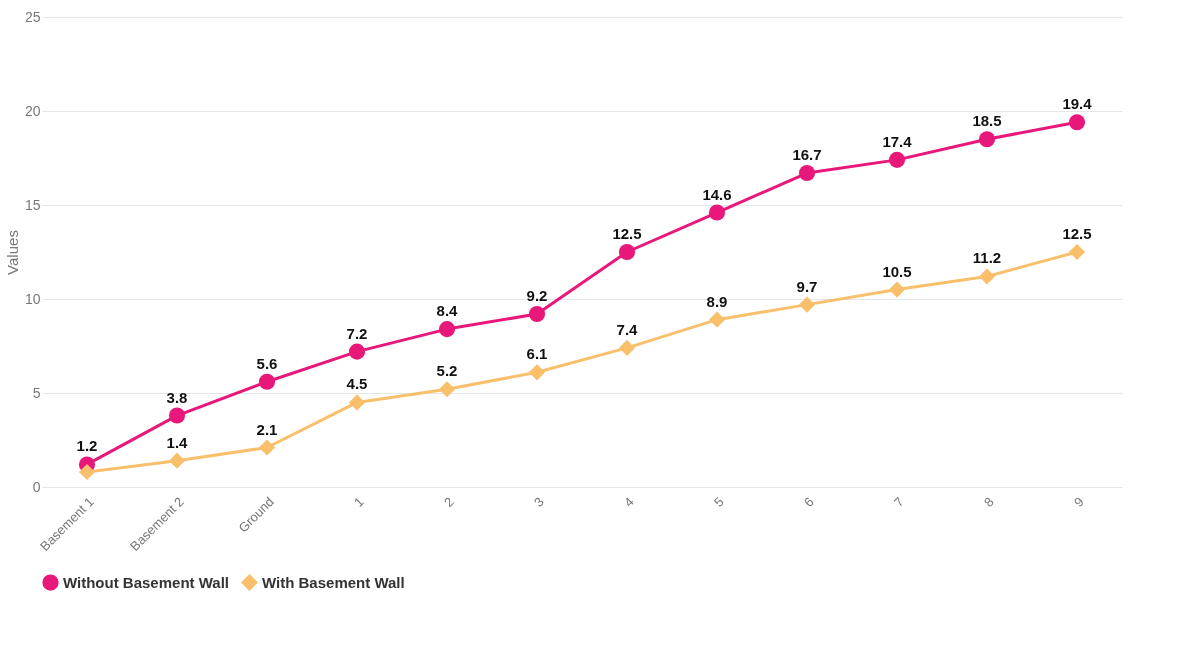 This screenshot has height=653, width=1190. Describe the element at coordinates (358, 502) in the screenshot. I see `x-tick-label: 1` at that location.